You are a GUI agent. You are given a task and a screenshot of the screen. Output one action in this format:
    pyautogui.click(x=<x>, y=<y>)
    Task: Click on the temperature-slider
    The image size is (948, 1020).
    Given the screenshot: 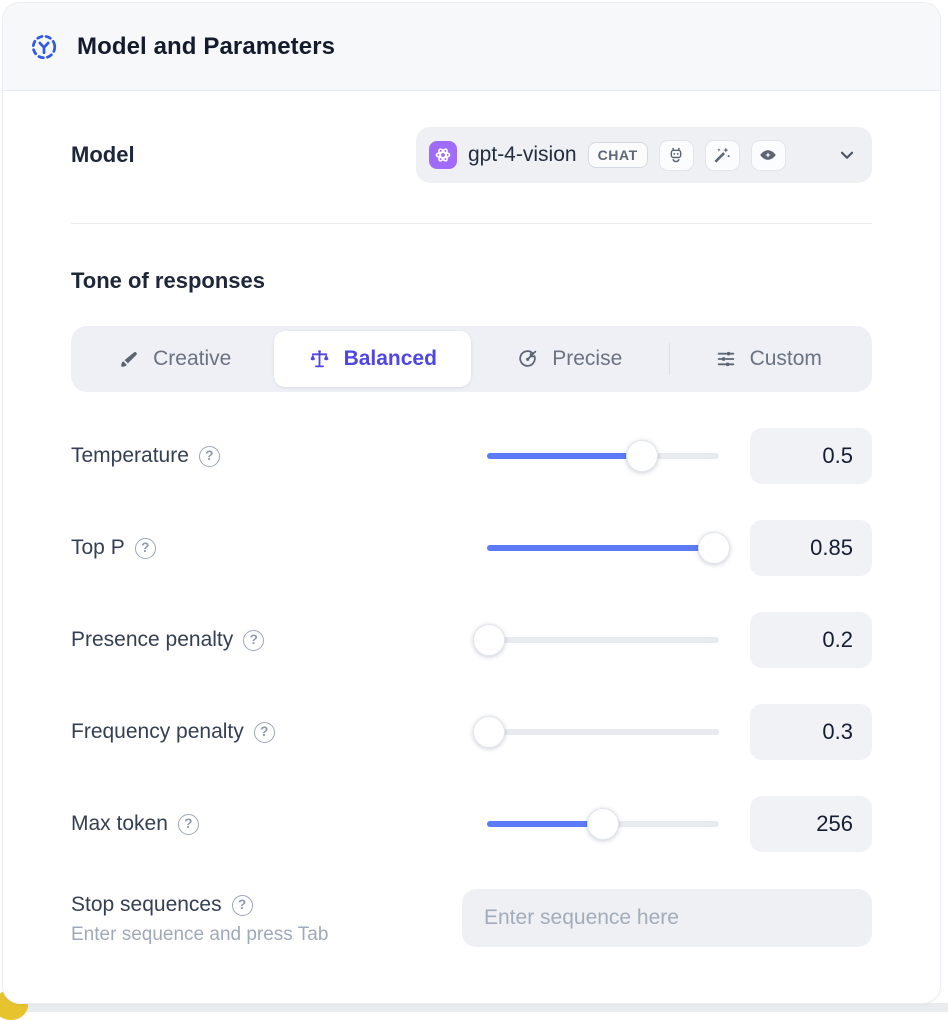 What is the action you would take?
    pyautogui.click(x=603, y=456)
    